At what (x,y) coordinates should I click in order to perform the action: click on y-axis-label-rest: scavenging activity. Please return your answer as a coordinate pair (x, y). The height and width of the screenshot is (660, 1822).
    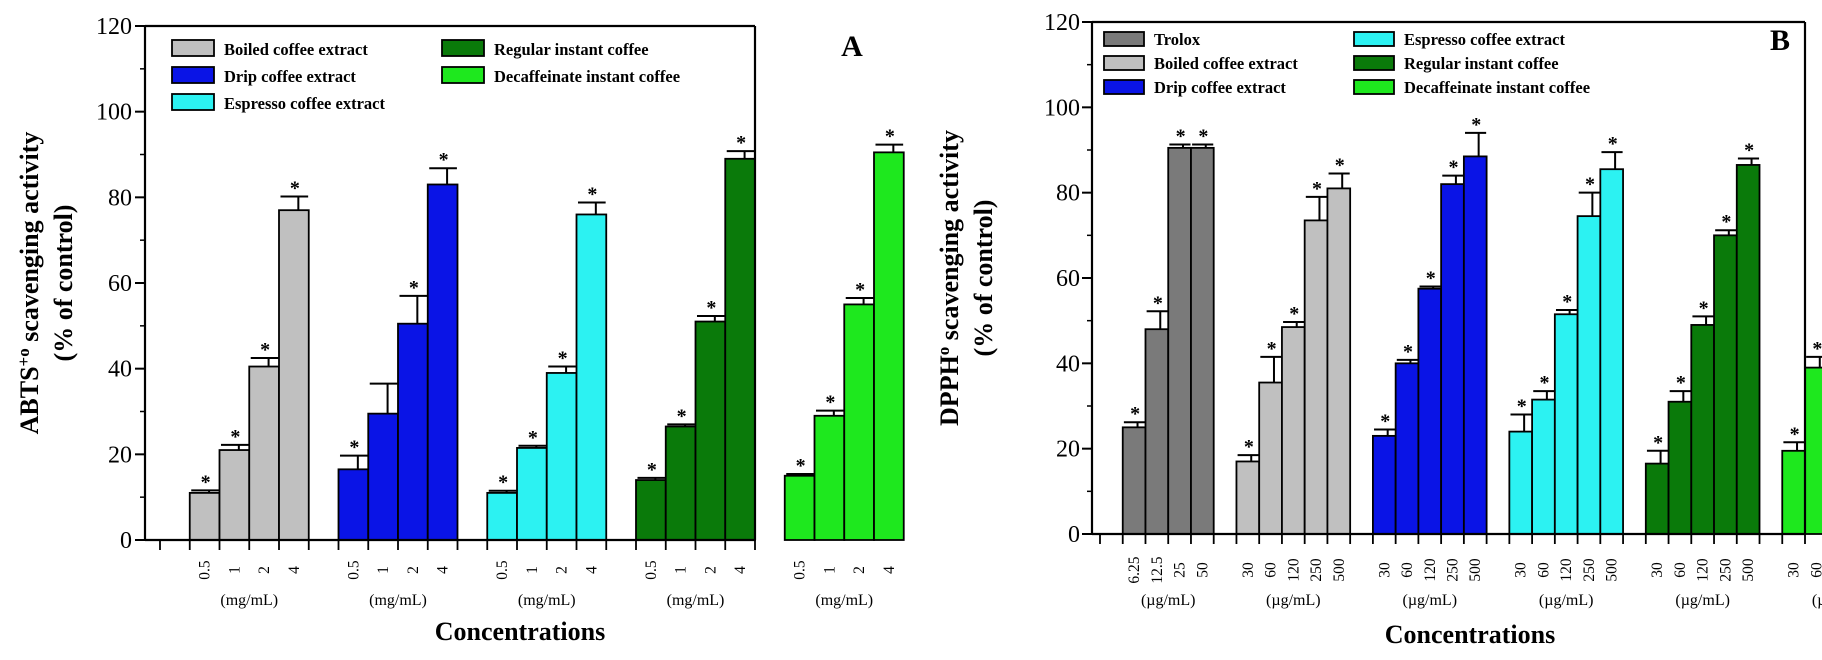
    Looking at the image, I should click on (29, 240).